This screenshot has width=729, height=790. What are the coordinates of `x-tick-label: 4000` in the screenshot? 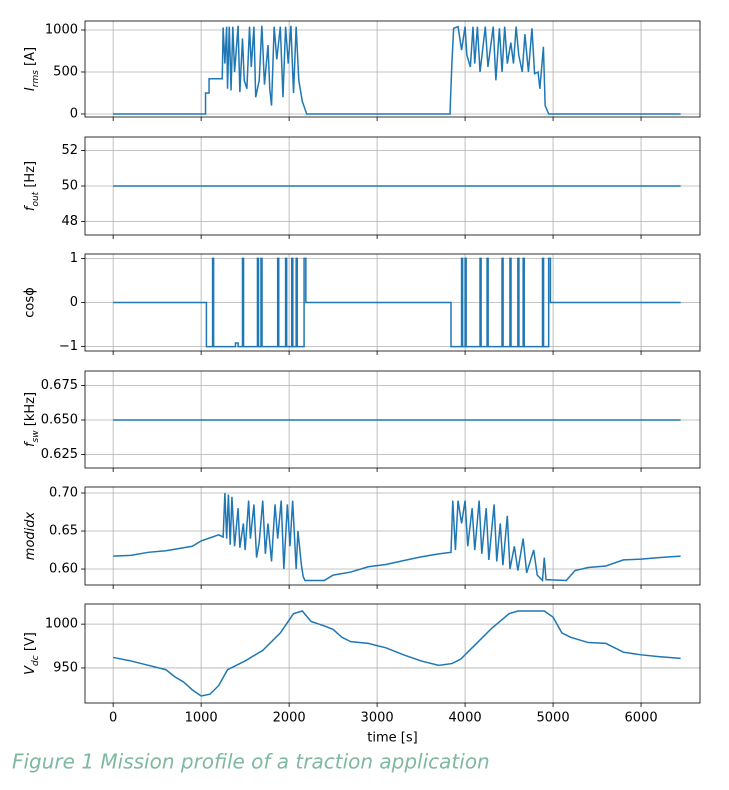 It's located at (465, 718).